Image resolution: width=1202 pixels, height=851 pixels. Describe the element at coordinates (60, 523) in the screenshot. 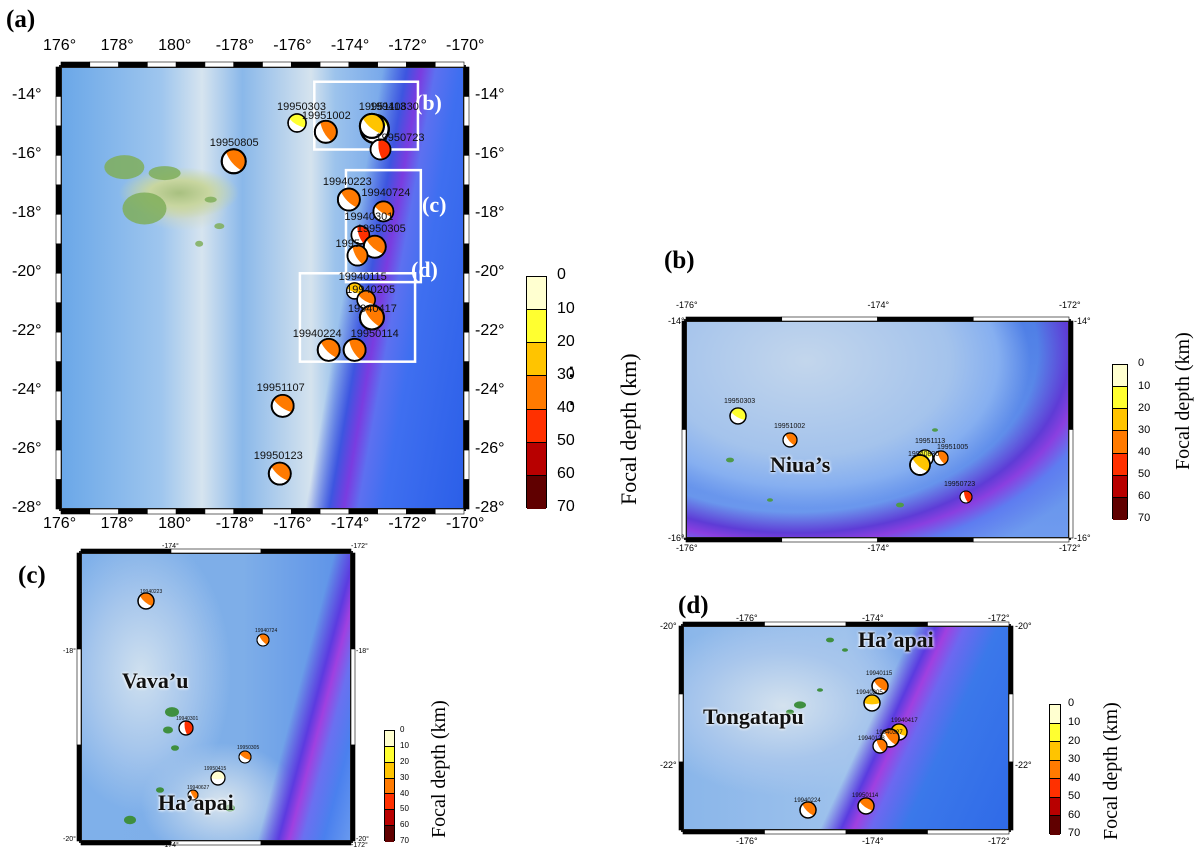

I see `lon-tick-bottom-0: 176°` at that location.